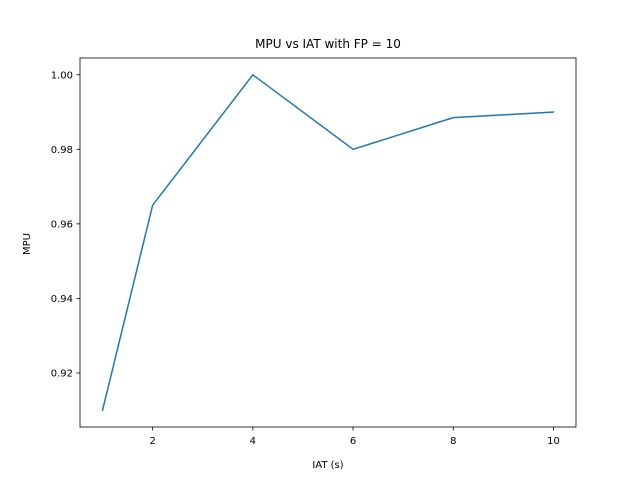 This screenshot has height=480, width=640. Describe the element at coordinates (62, 150) in the screenshot. I see `y-tick-label: 0.98` at that location.